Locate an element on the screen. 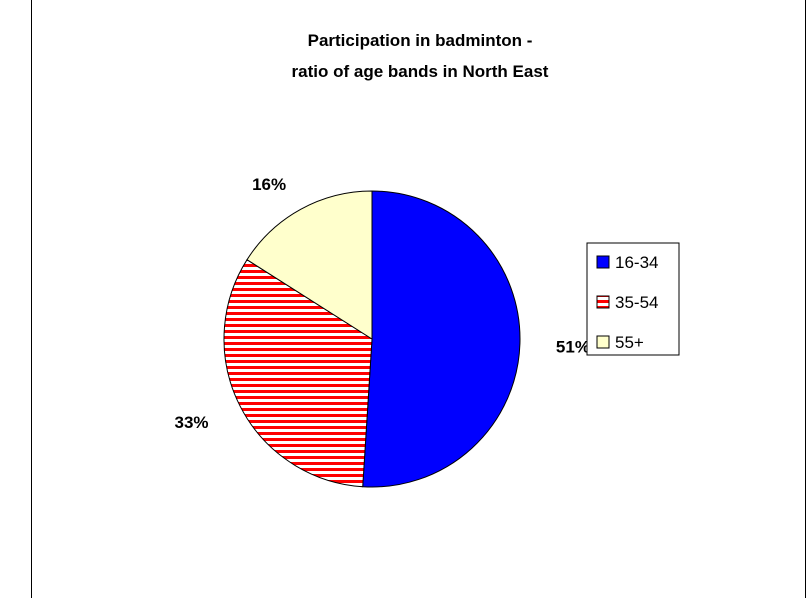  legend: 16-34 35-54 55+ is located at coordinates (633, 299).